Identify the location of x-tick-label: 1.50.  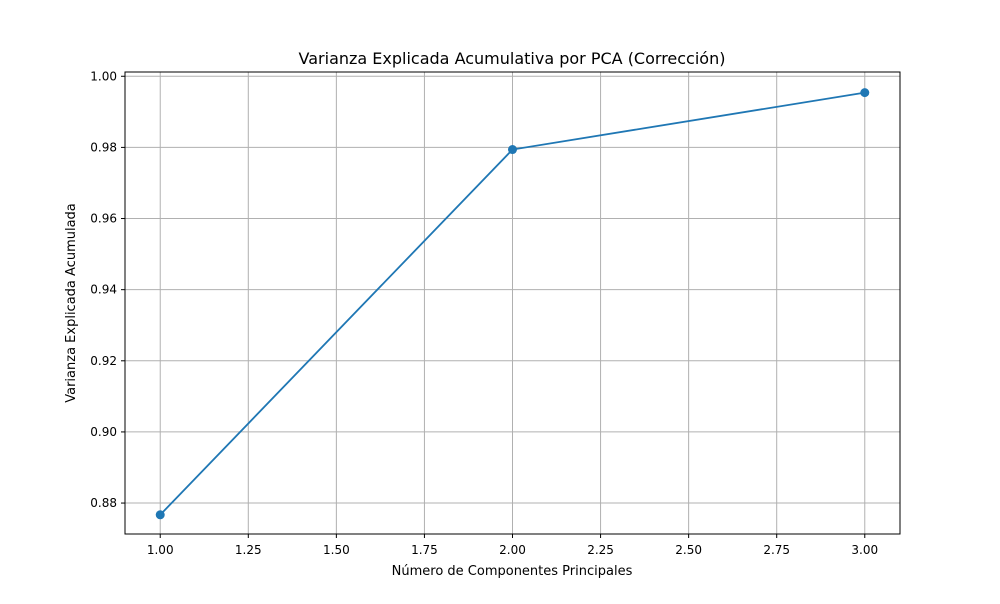
(336, 550).